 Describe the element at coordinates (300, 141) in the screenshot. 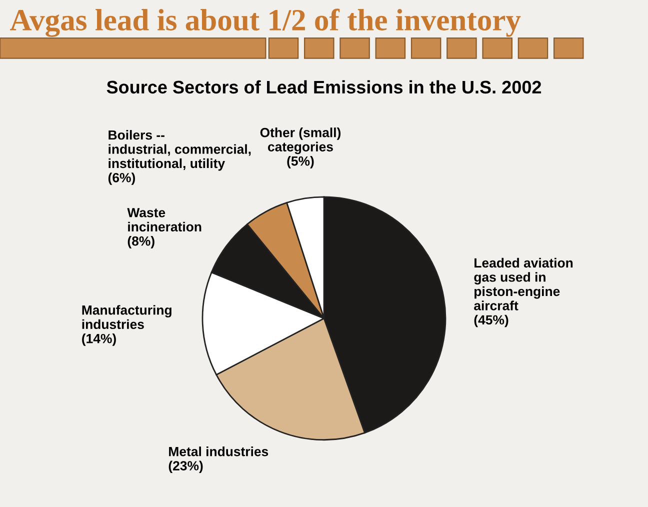

I see `slice-label: Other (small) categories` at that location.